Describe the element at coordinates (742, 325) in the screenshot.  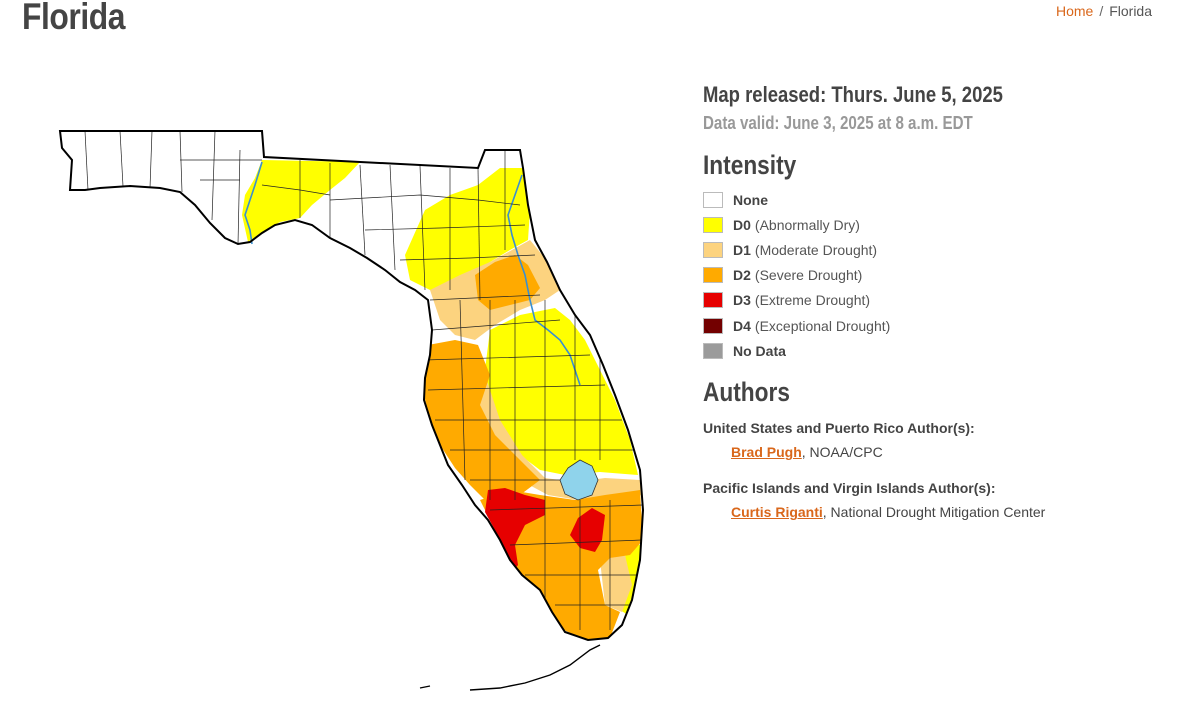
I see `legend-code: D4` at that location.